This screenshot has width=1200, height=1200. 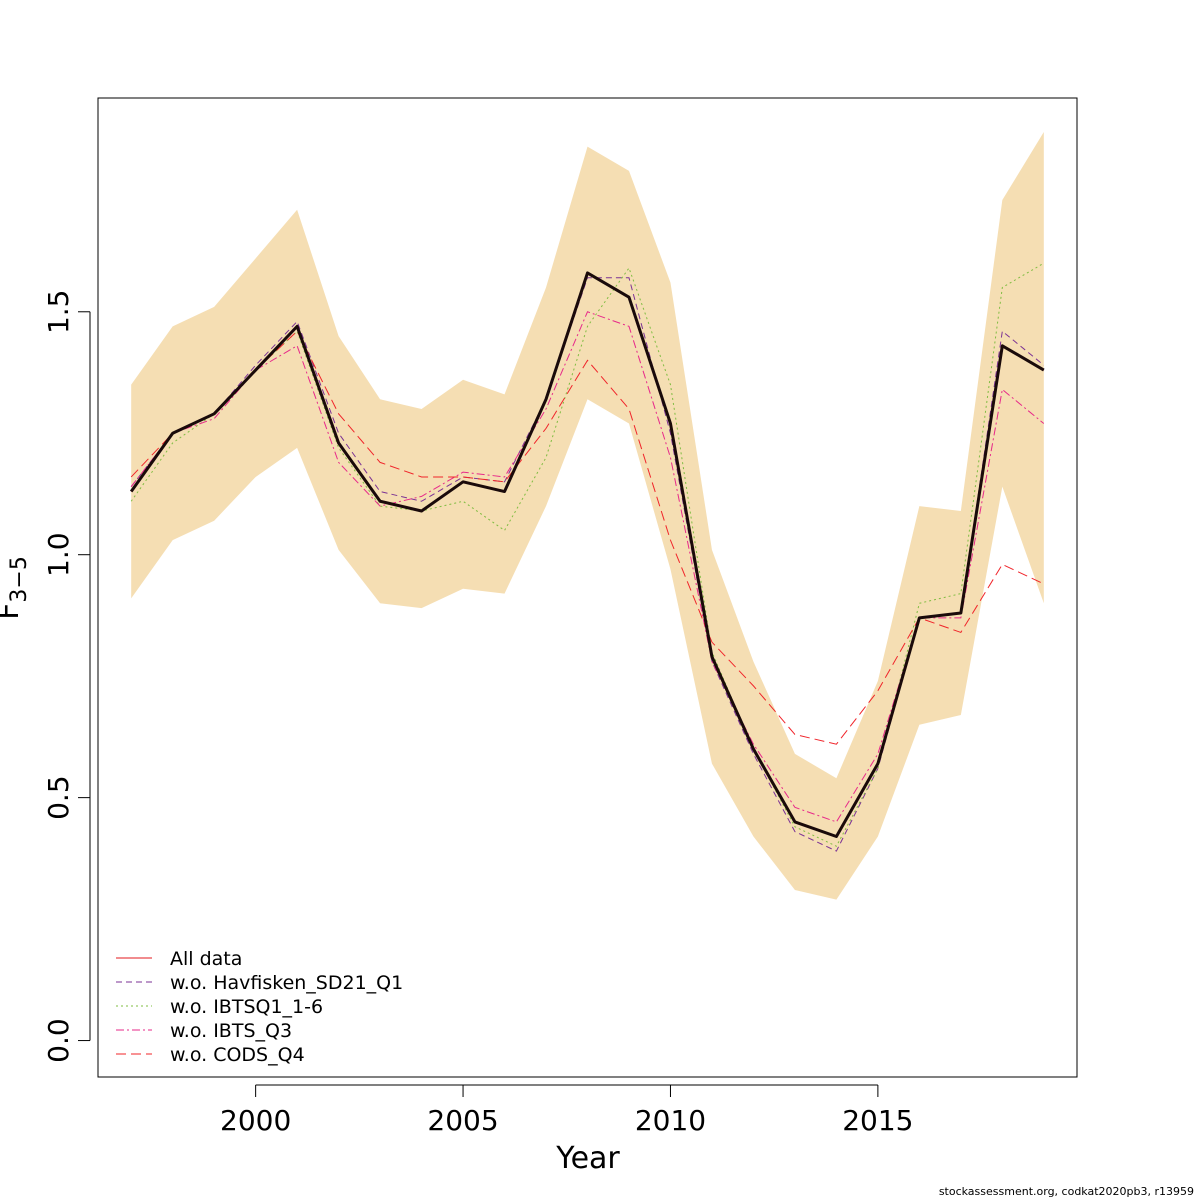 What do you see at coordinates (19, 579) in the screenshot?
I see `y-axis-title-subscript: 3−5` at bounding box center [19, 579].